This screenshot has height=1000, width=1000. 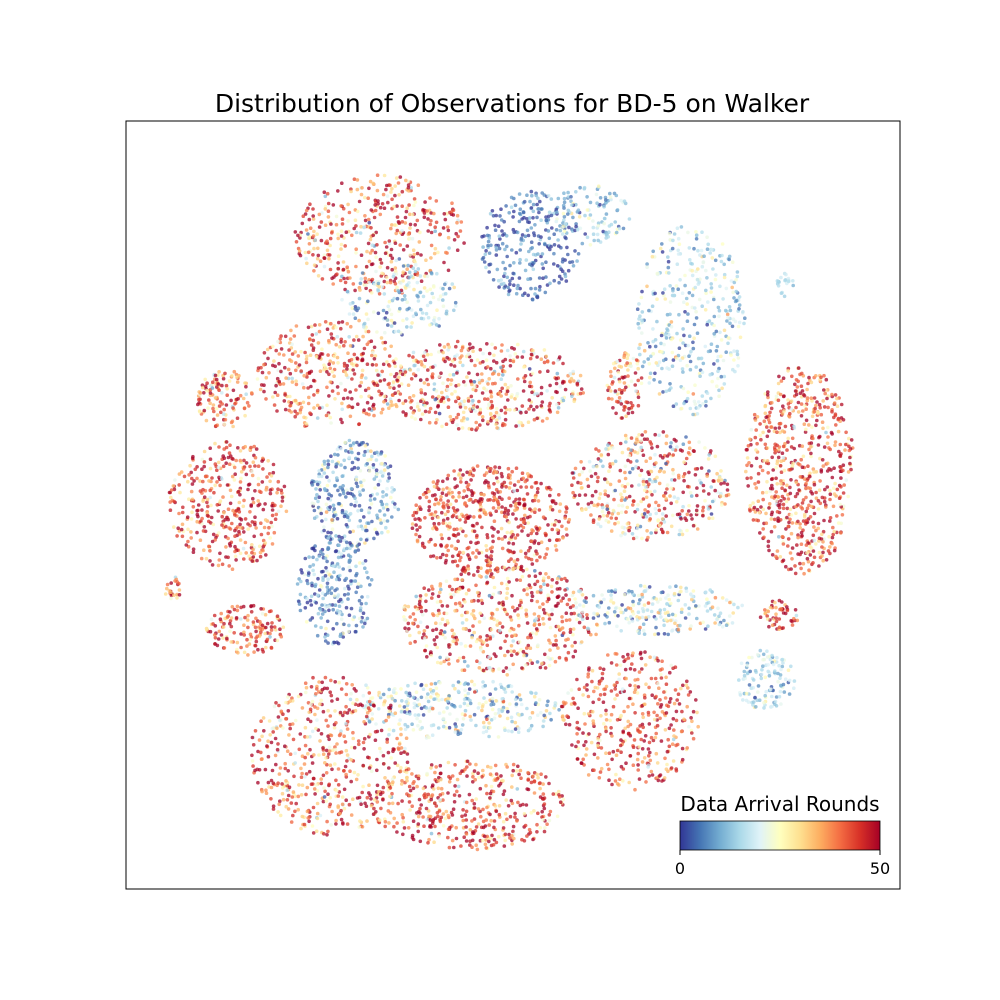 I want to click on scatter-point-2005, so click(x=510, y=410).